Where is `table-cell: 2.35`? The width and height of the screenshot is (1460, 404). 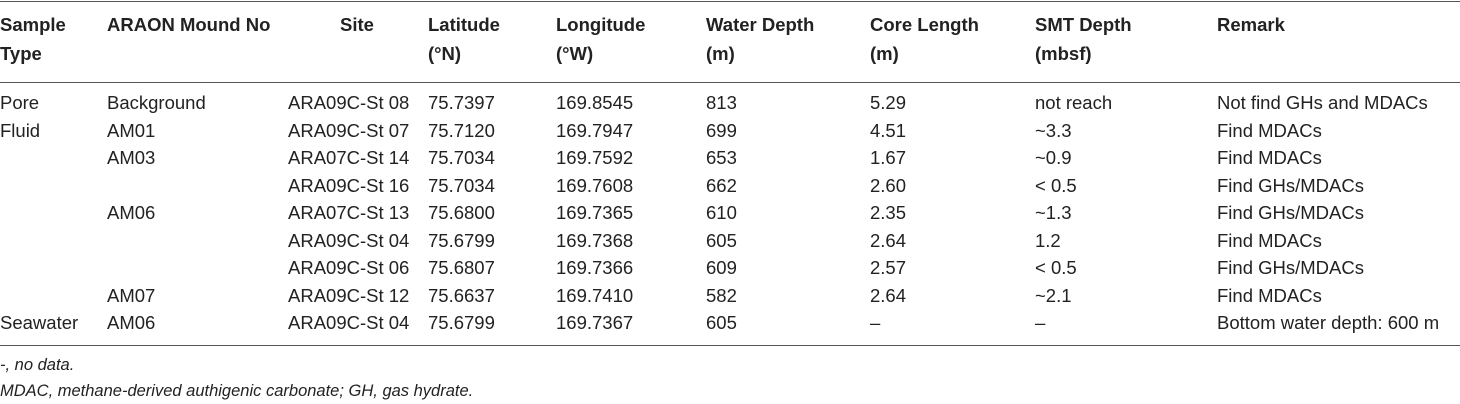
table-cell: 2.35 is located at coordinates (888, 212).